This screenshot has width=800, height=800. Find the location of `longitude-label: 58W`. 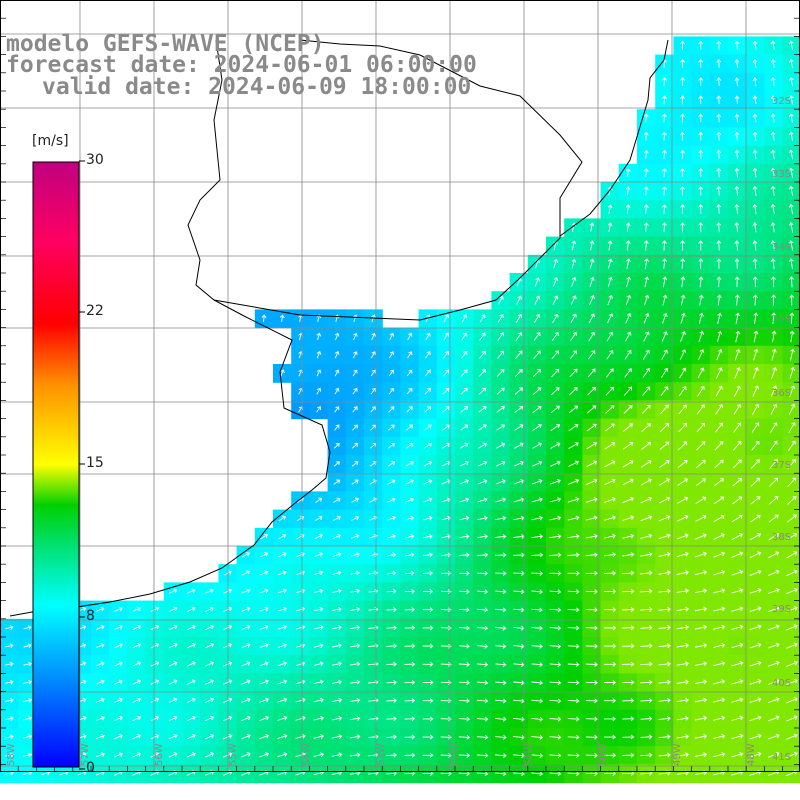

longitude-label: 58W is located at coordinates (11, 754).